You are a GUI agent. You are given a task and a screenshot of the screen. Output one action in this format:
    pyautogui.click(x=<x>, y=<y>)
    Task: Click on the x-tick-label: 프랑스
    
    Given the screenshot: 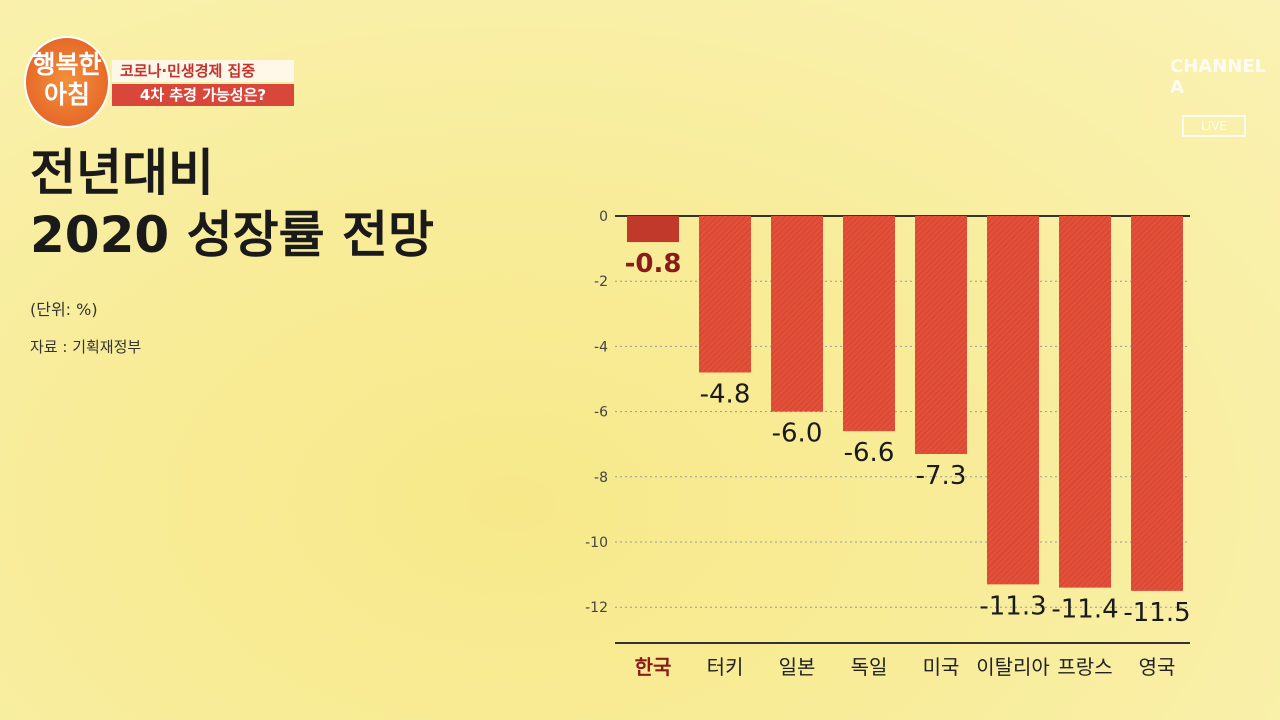 What is the action you would take?
    pyautogui.click(x=1084, y=667)
    